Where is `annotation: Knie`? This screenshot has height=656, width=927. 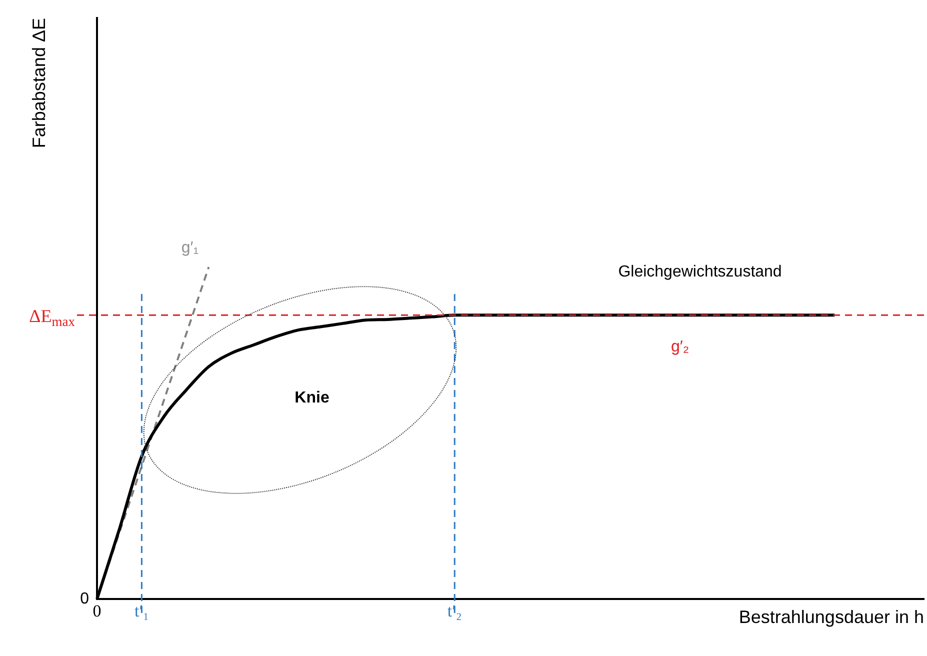 annotation: Knie is located at coordinates (312, 397).